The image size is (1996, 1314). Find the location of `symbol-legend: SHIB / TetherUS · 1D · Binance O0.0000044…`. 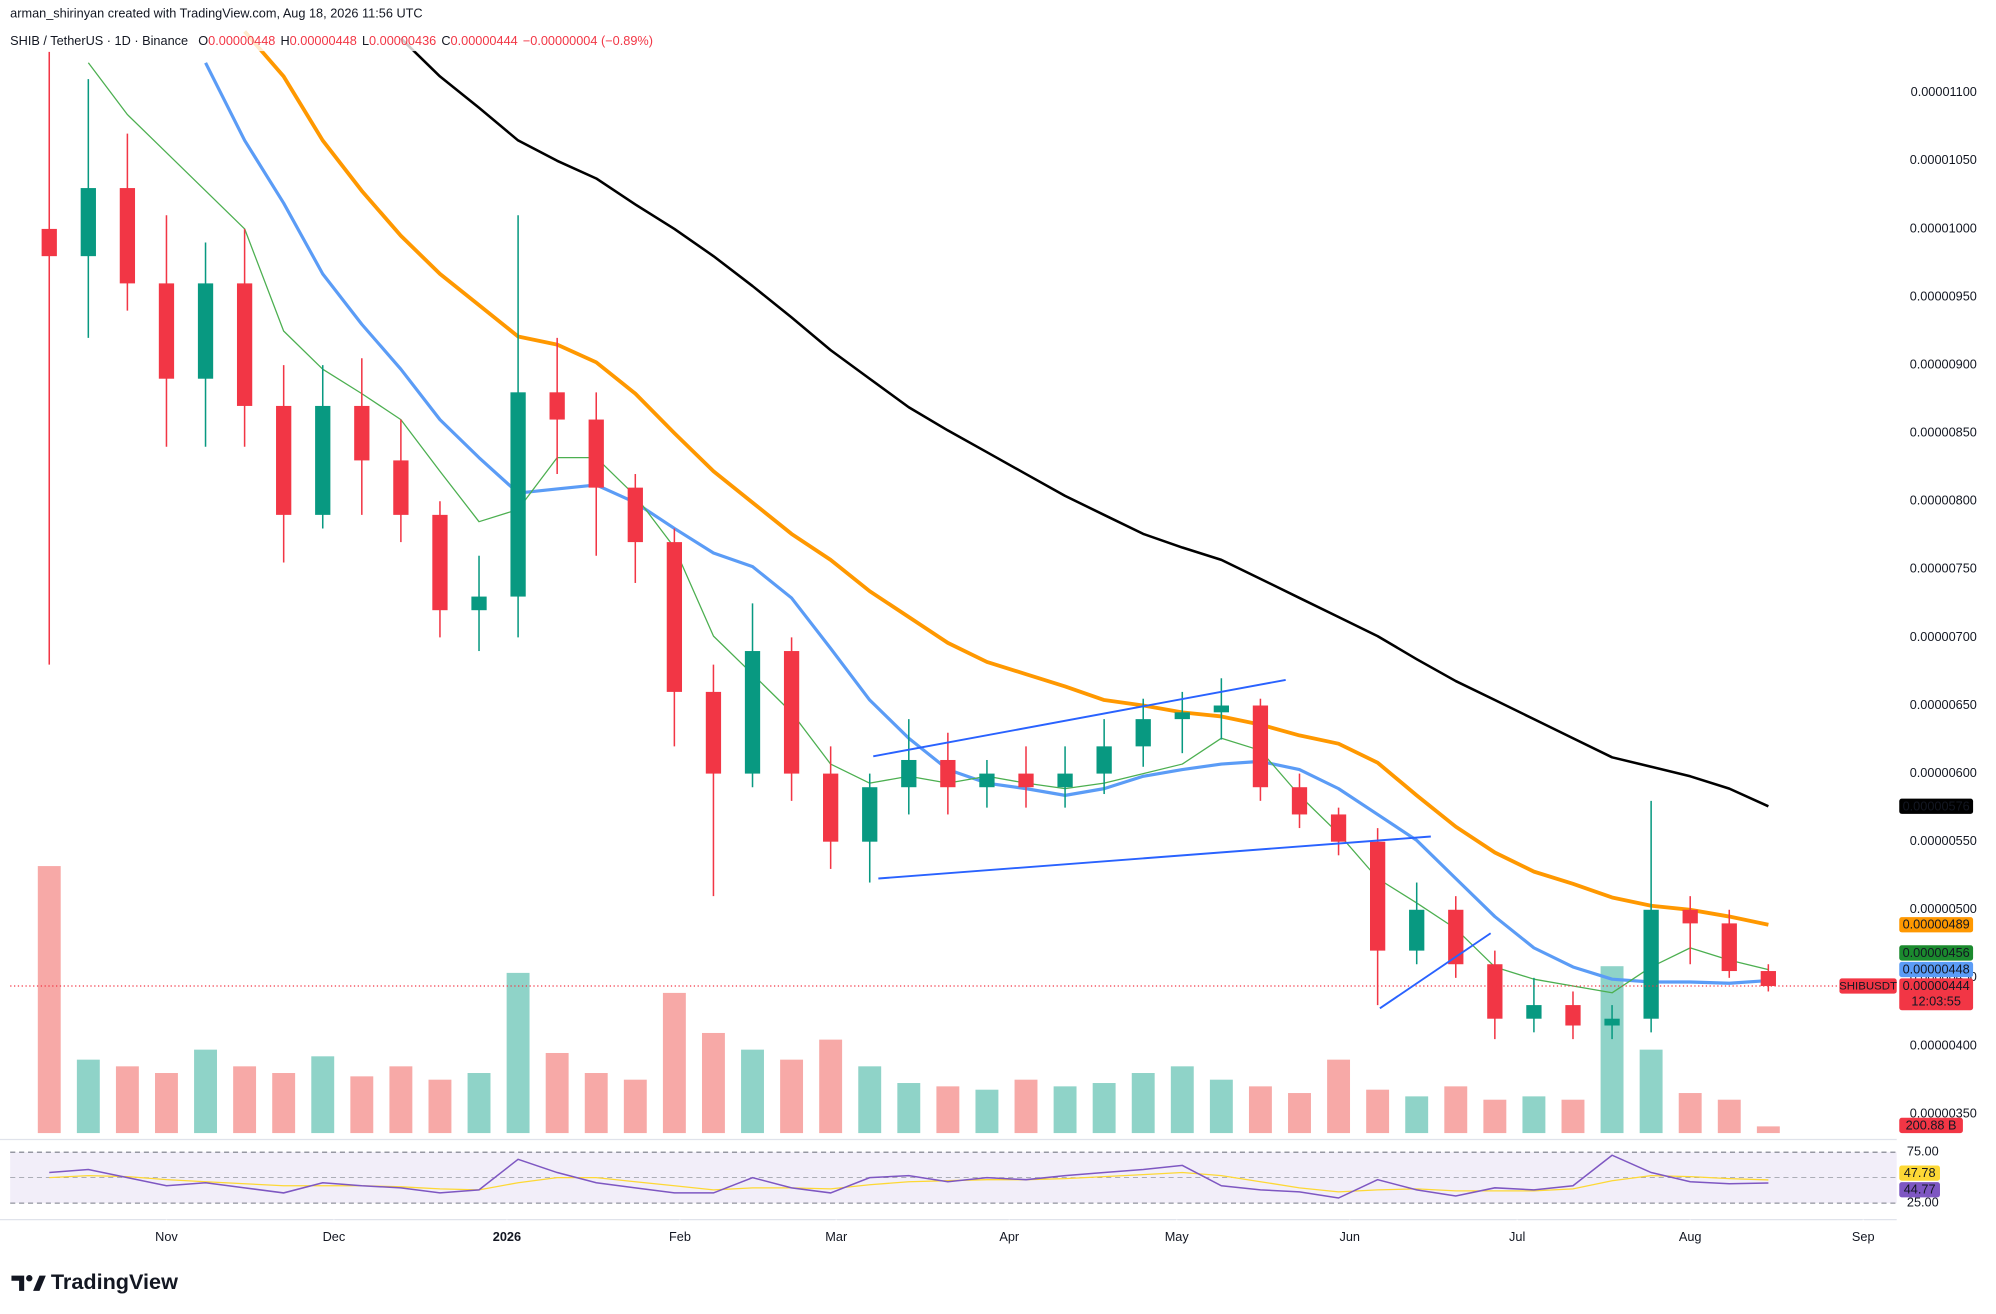

symbol-legend: SHIB / TetherUS · 1D · Binance O0.0000044… is located at coordinates (331, 41).